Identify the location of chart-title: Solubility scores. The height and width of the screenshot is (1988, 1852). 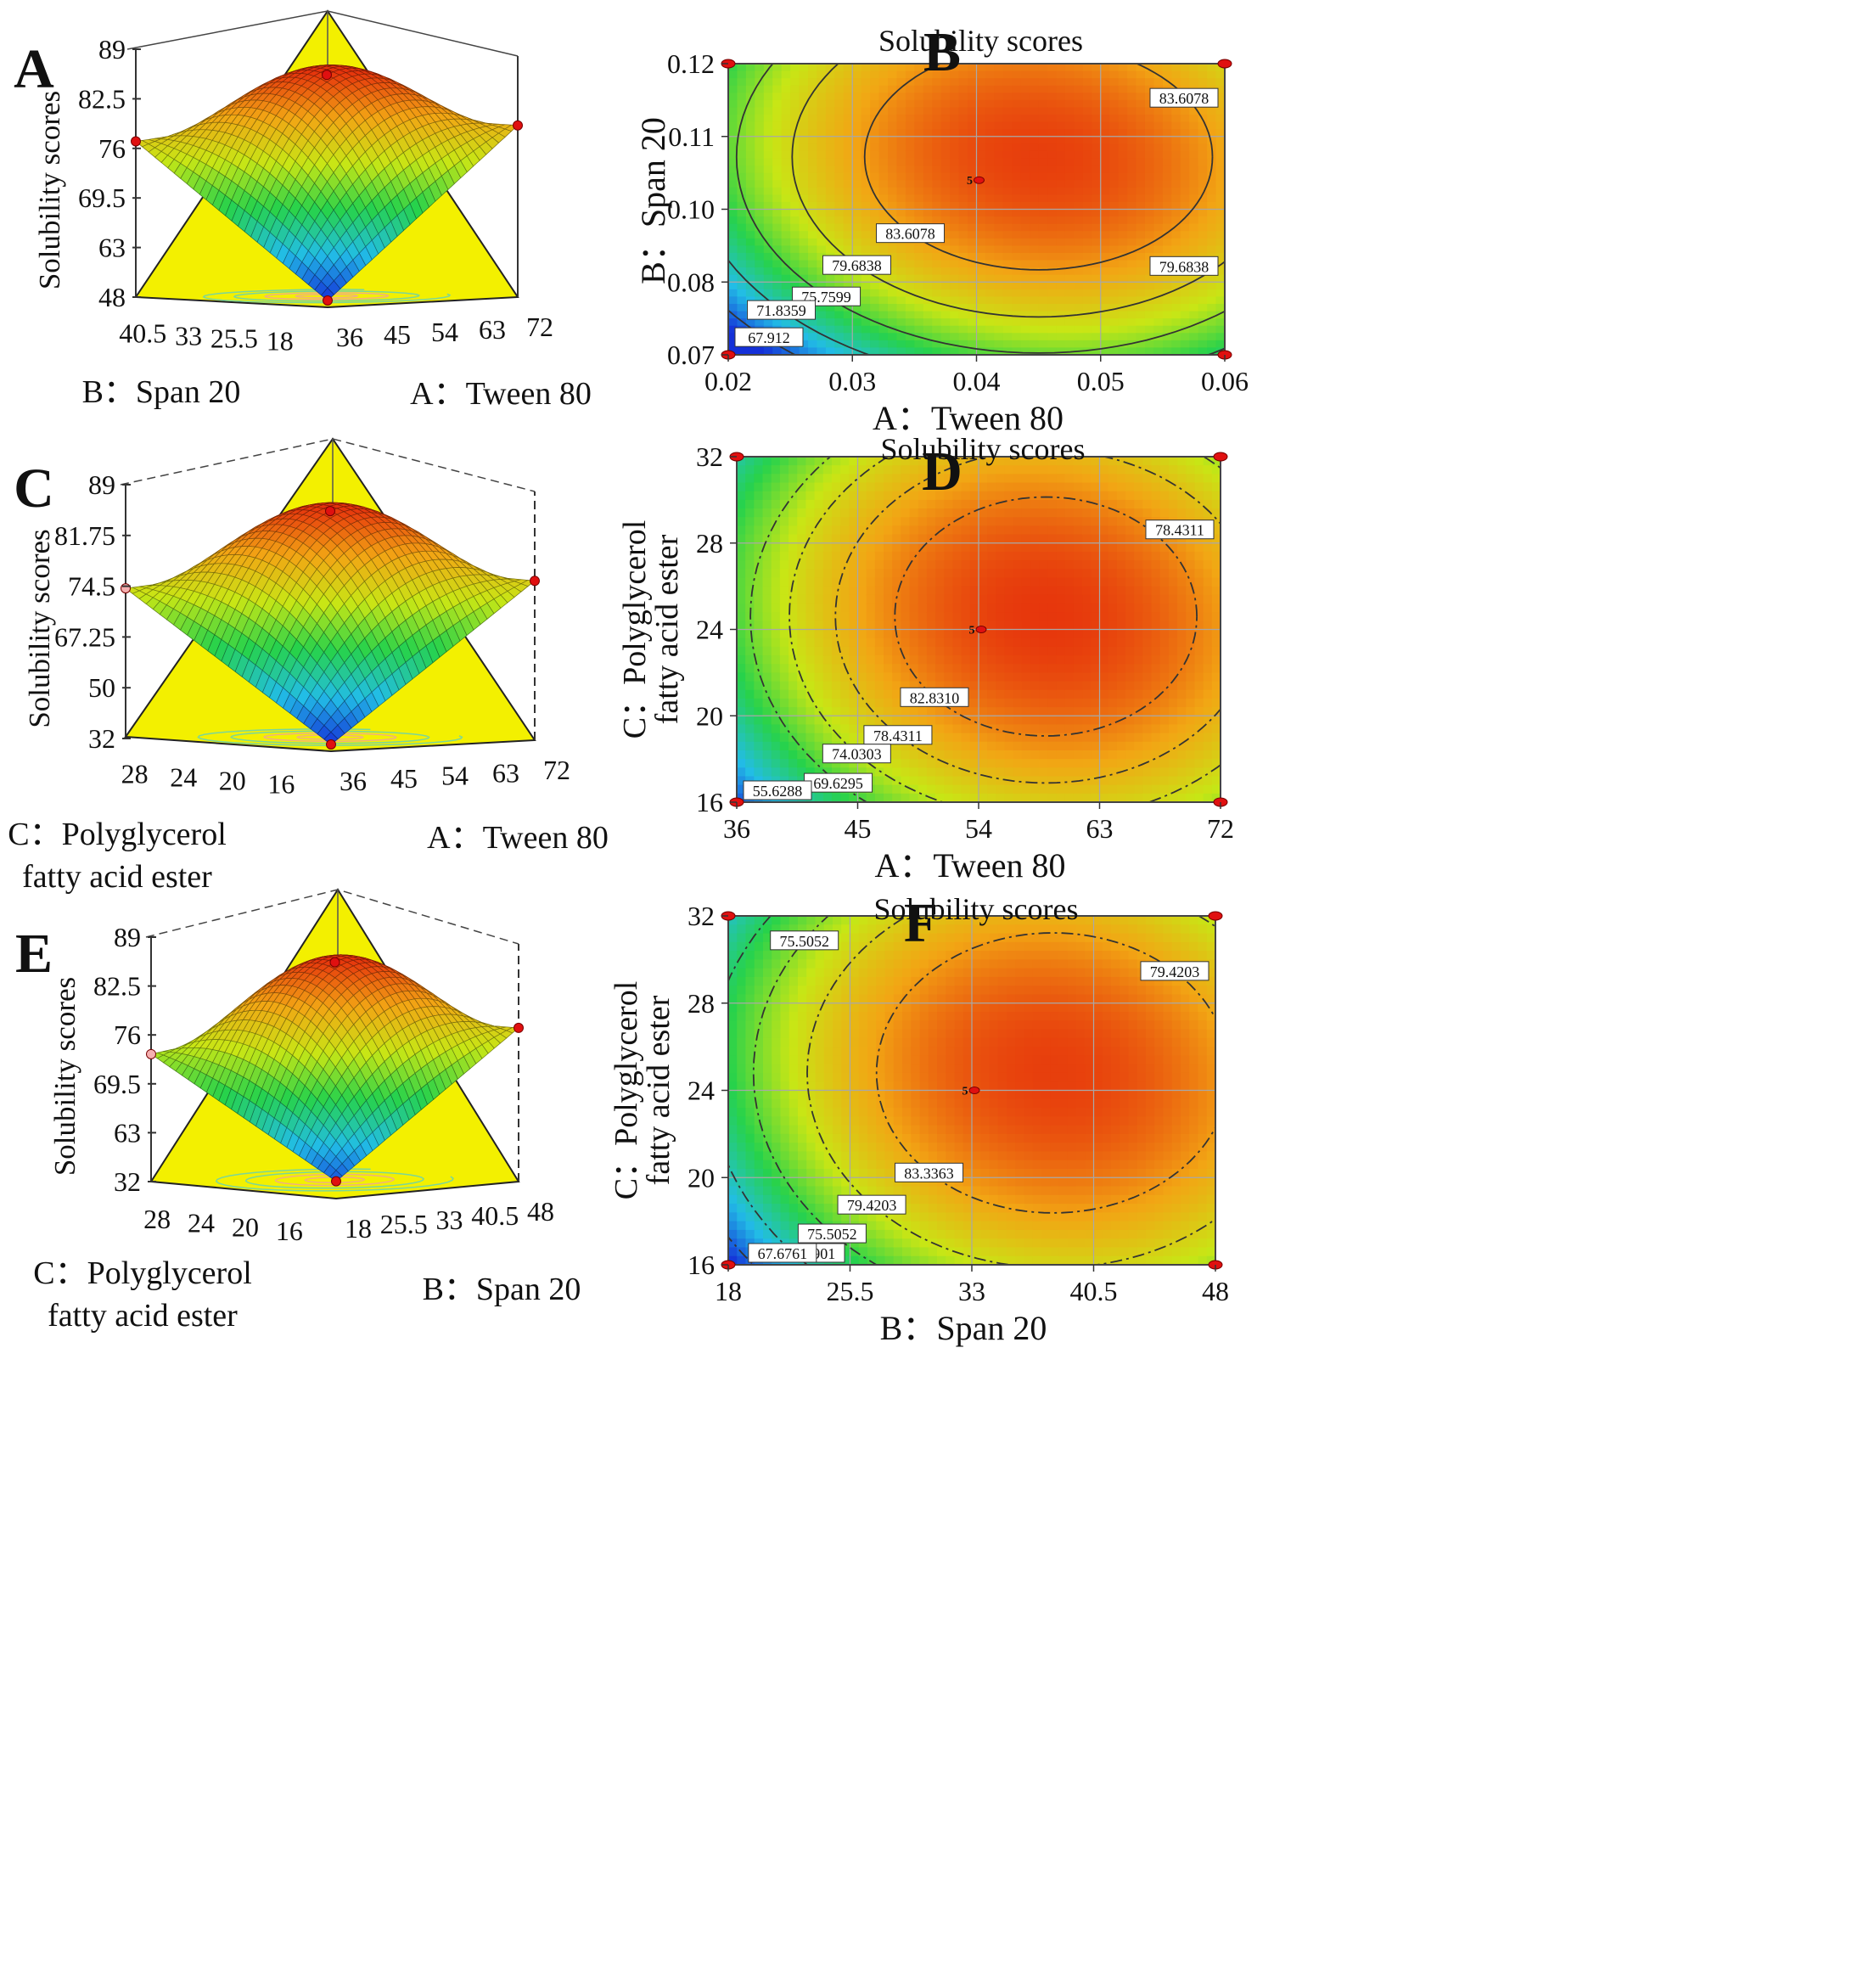
(980, 41).